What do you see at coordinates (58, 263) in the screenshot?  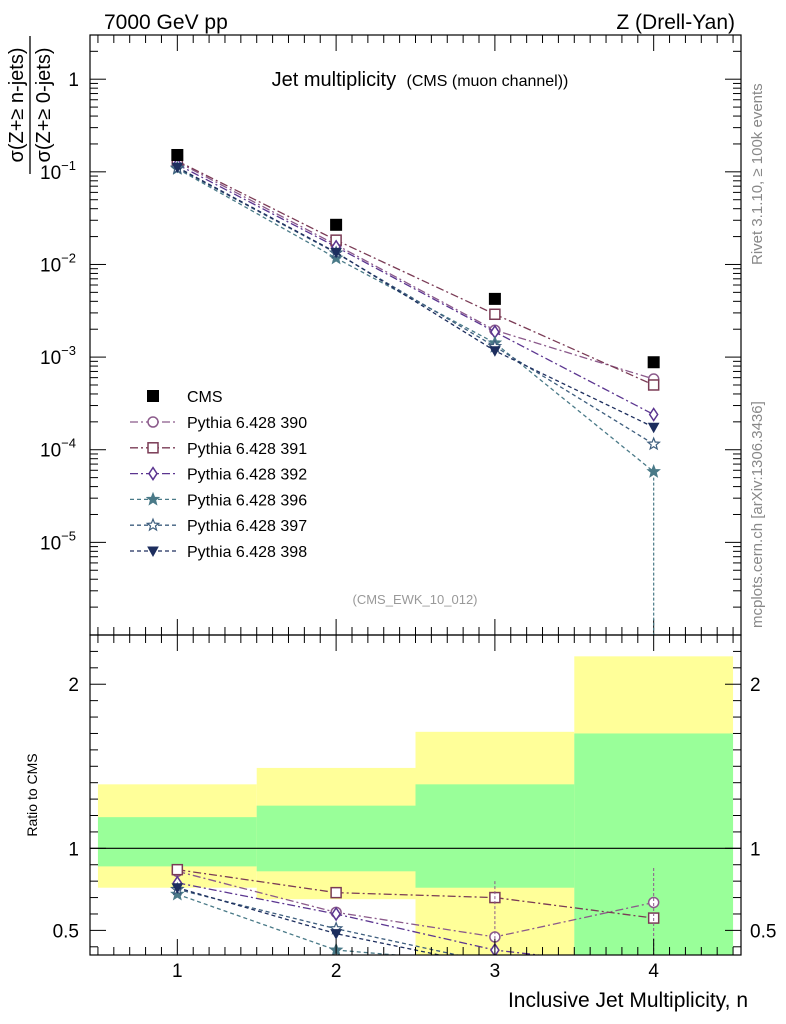 I see `y-tick-label: 10⁻²` at bounding box center [58, 263].